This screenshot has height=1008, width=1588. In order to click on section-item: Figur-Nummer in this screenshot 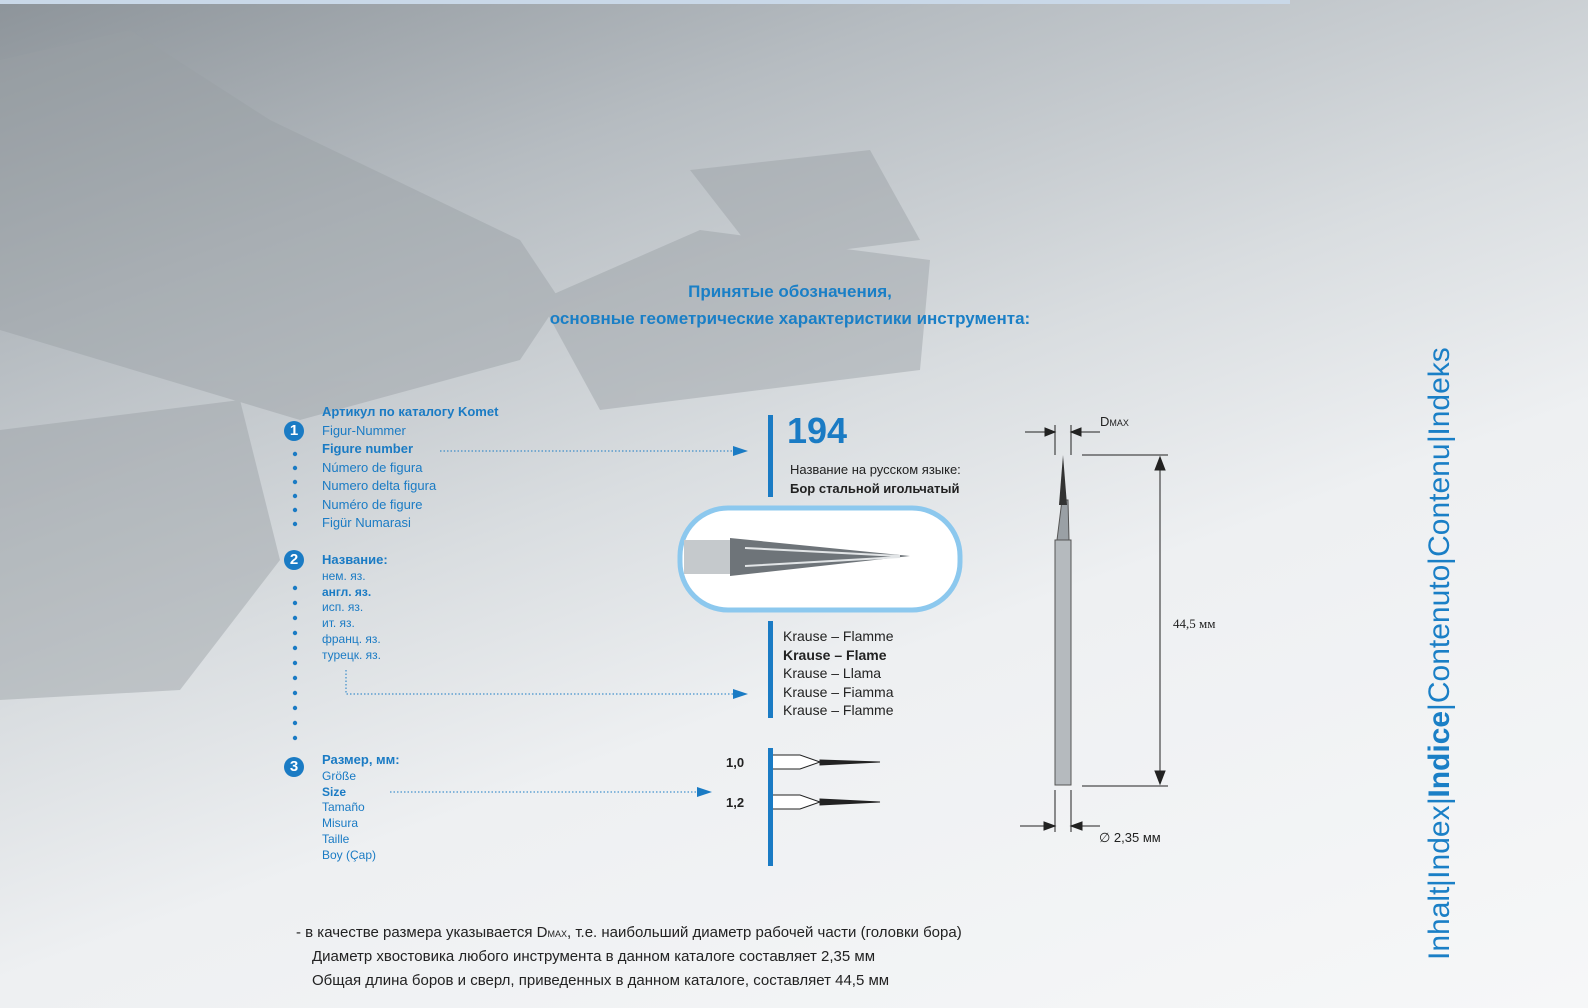, I will do `click(364, 430)`.